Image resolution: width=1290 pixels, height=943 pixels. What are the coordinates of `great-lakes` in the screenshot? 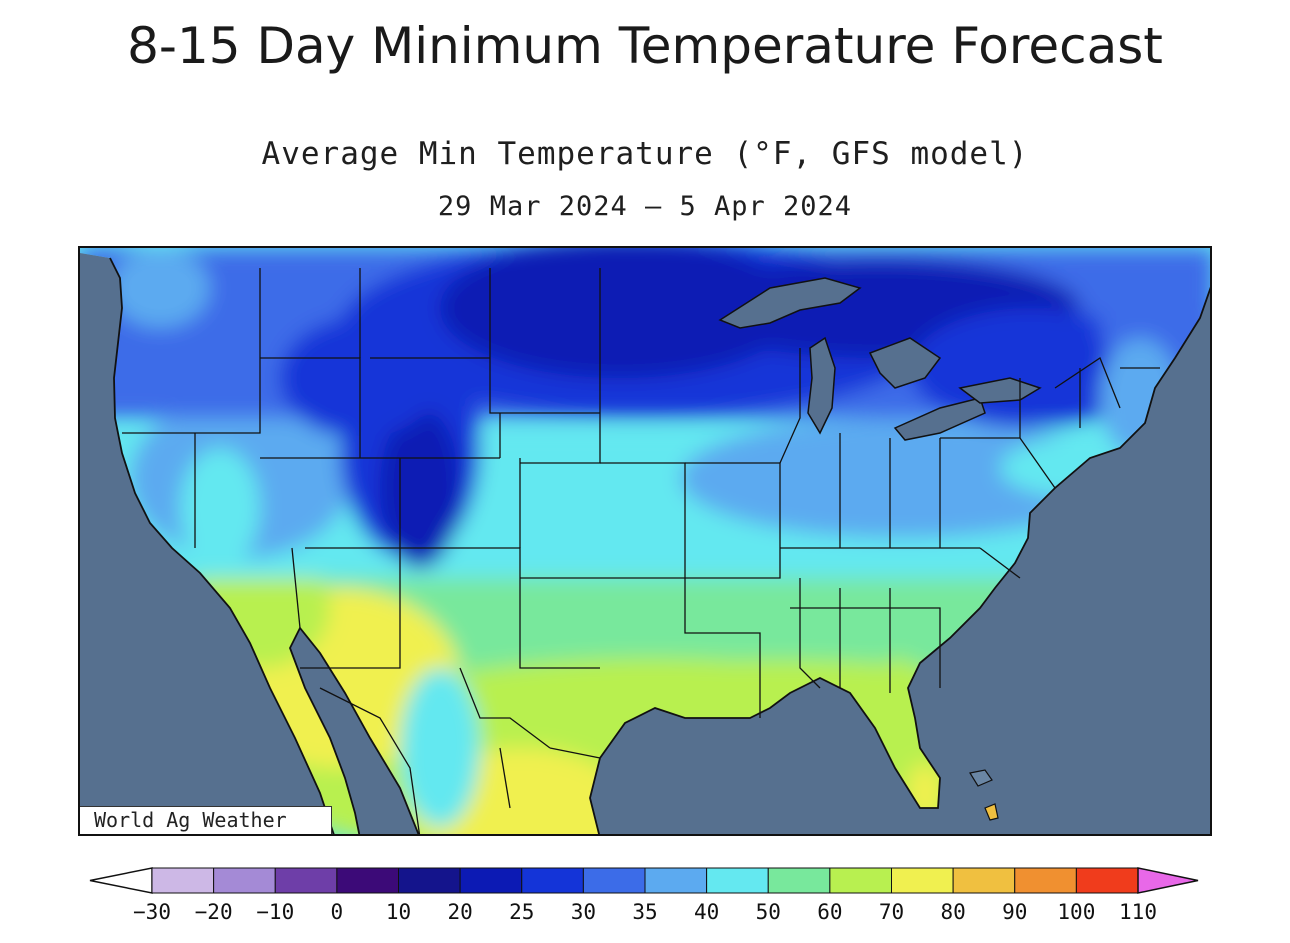 It's located at (880, 359).